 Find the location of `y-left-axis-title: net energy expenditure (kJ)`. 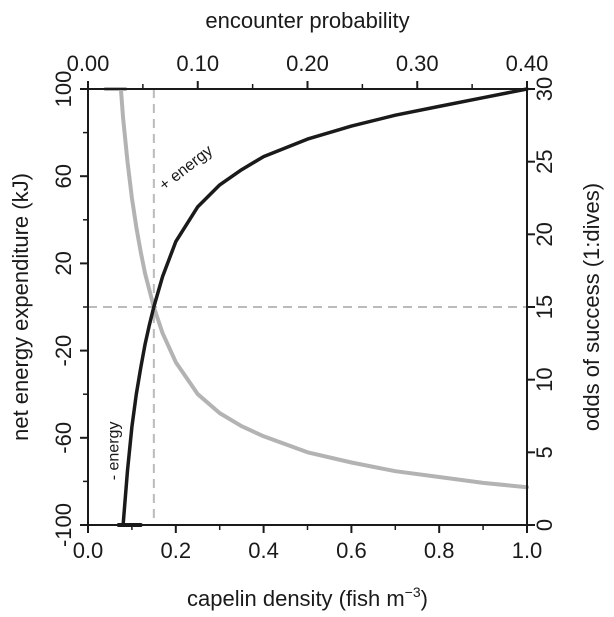

y-left-axis-title: net energy expenditure (kJ) is located at coordinates (20, 307).